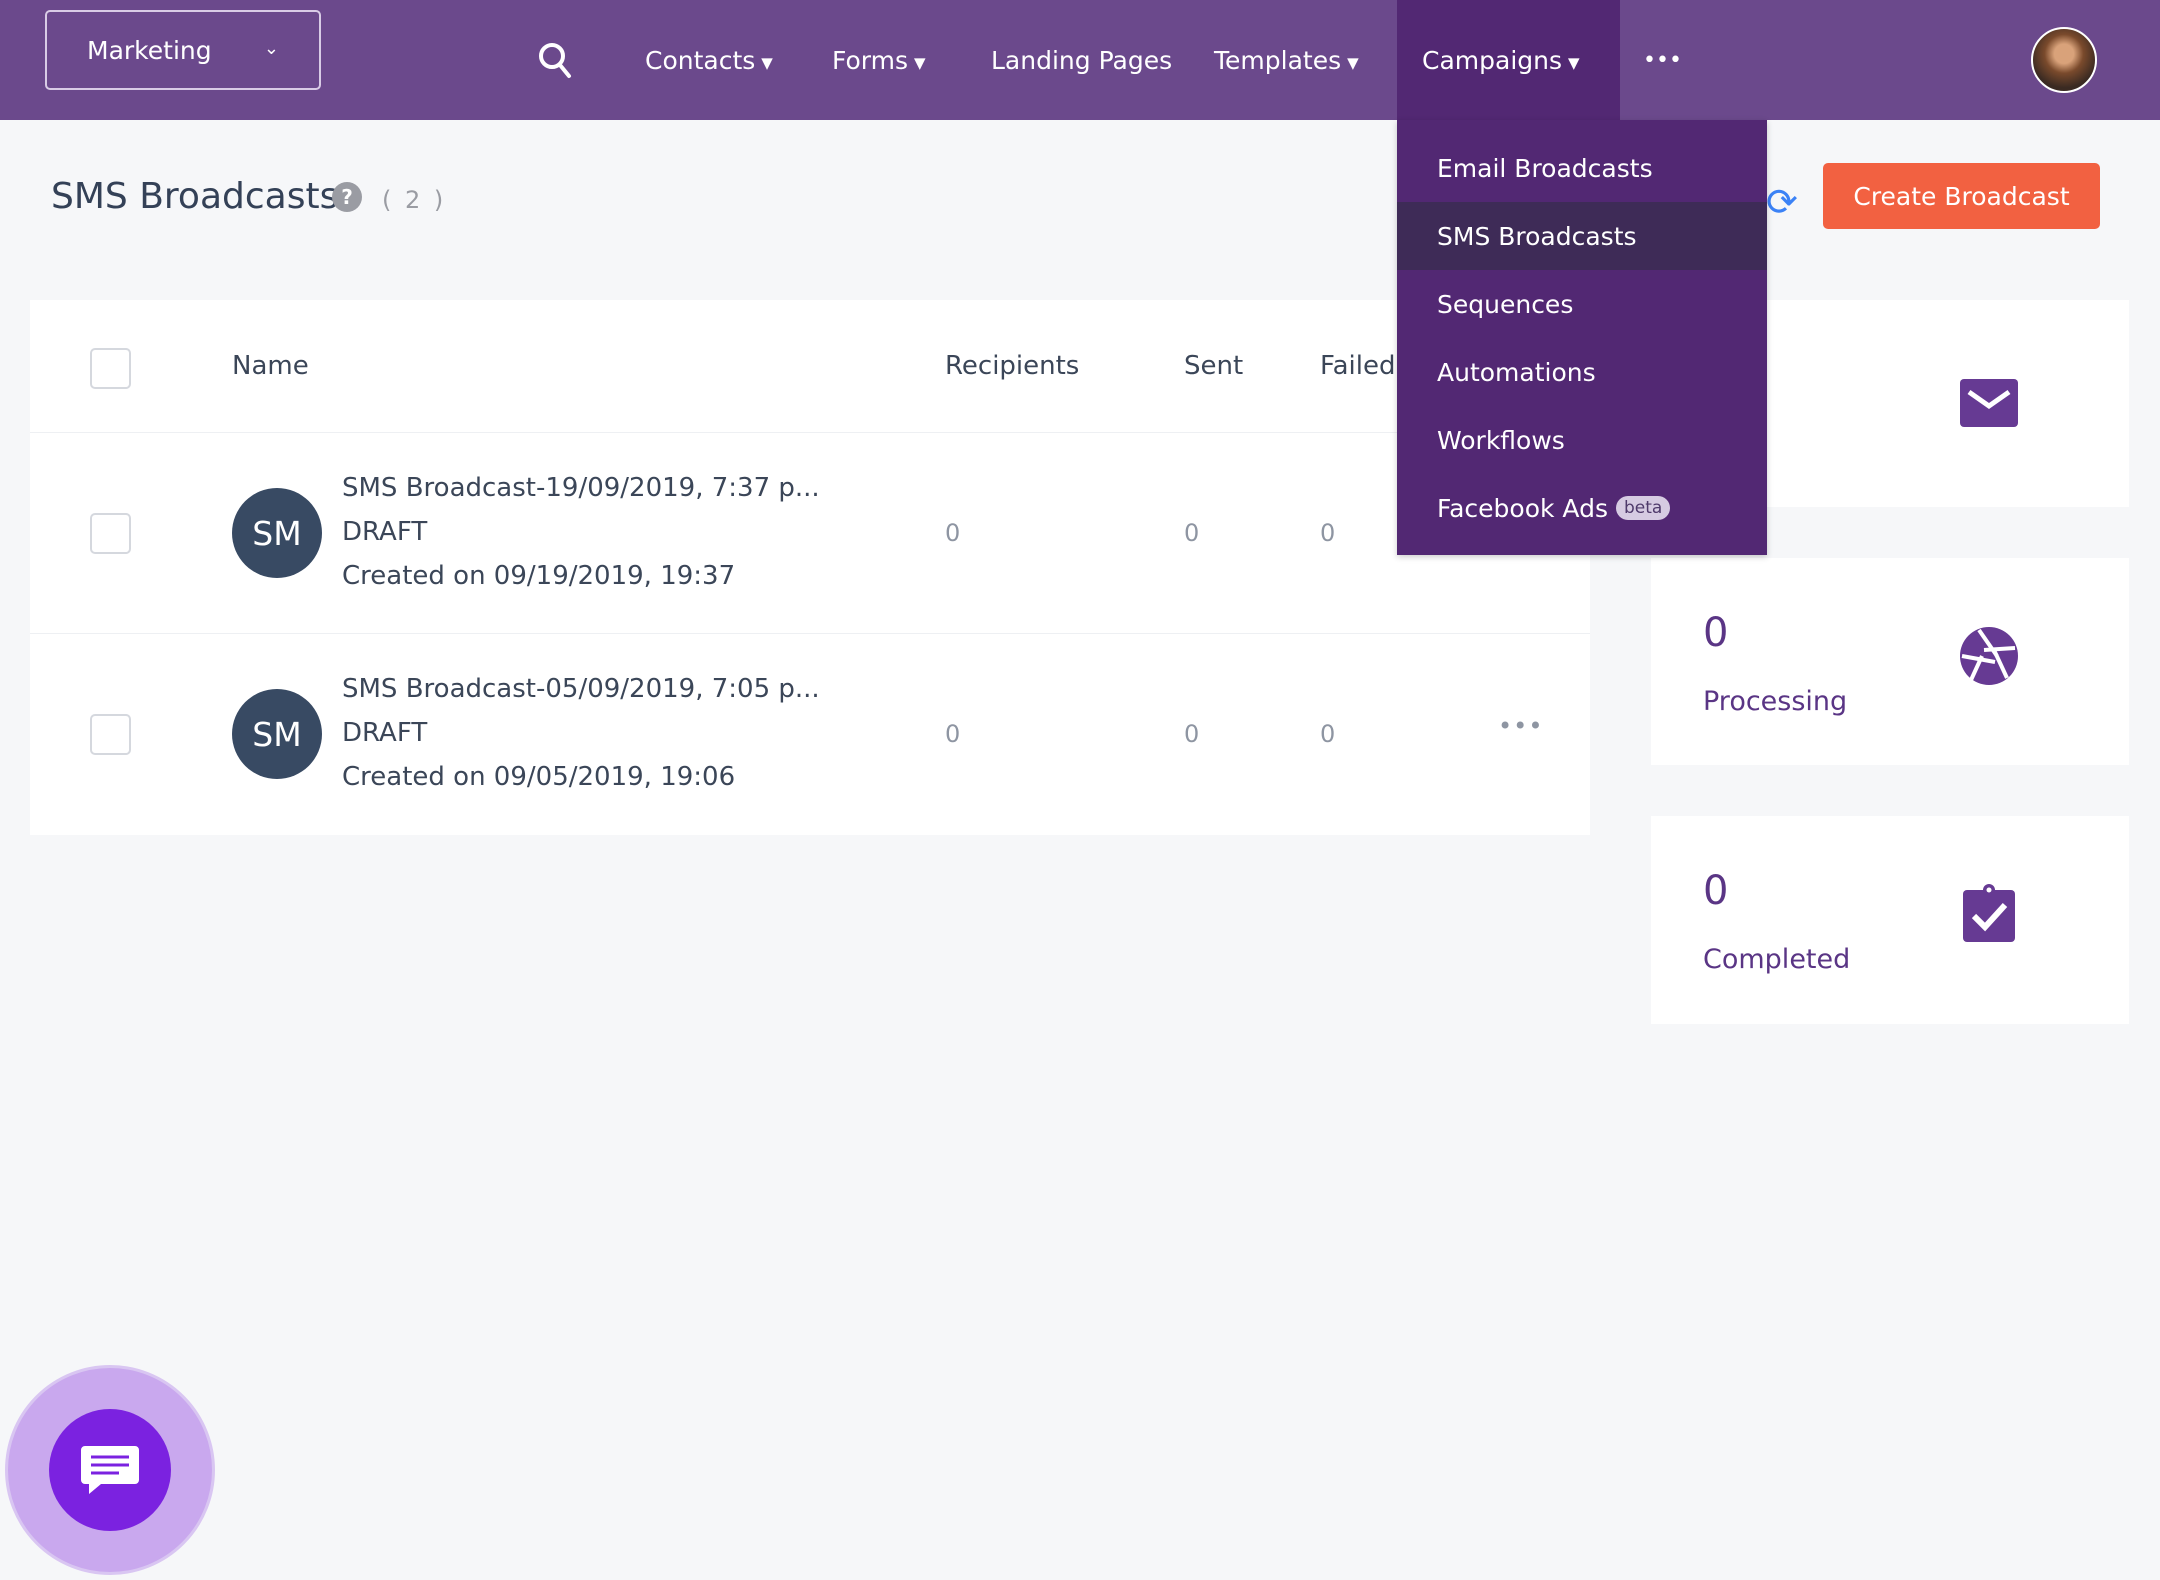  I want to click on help-icon: ?, so click(347, 197).